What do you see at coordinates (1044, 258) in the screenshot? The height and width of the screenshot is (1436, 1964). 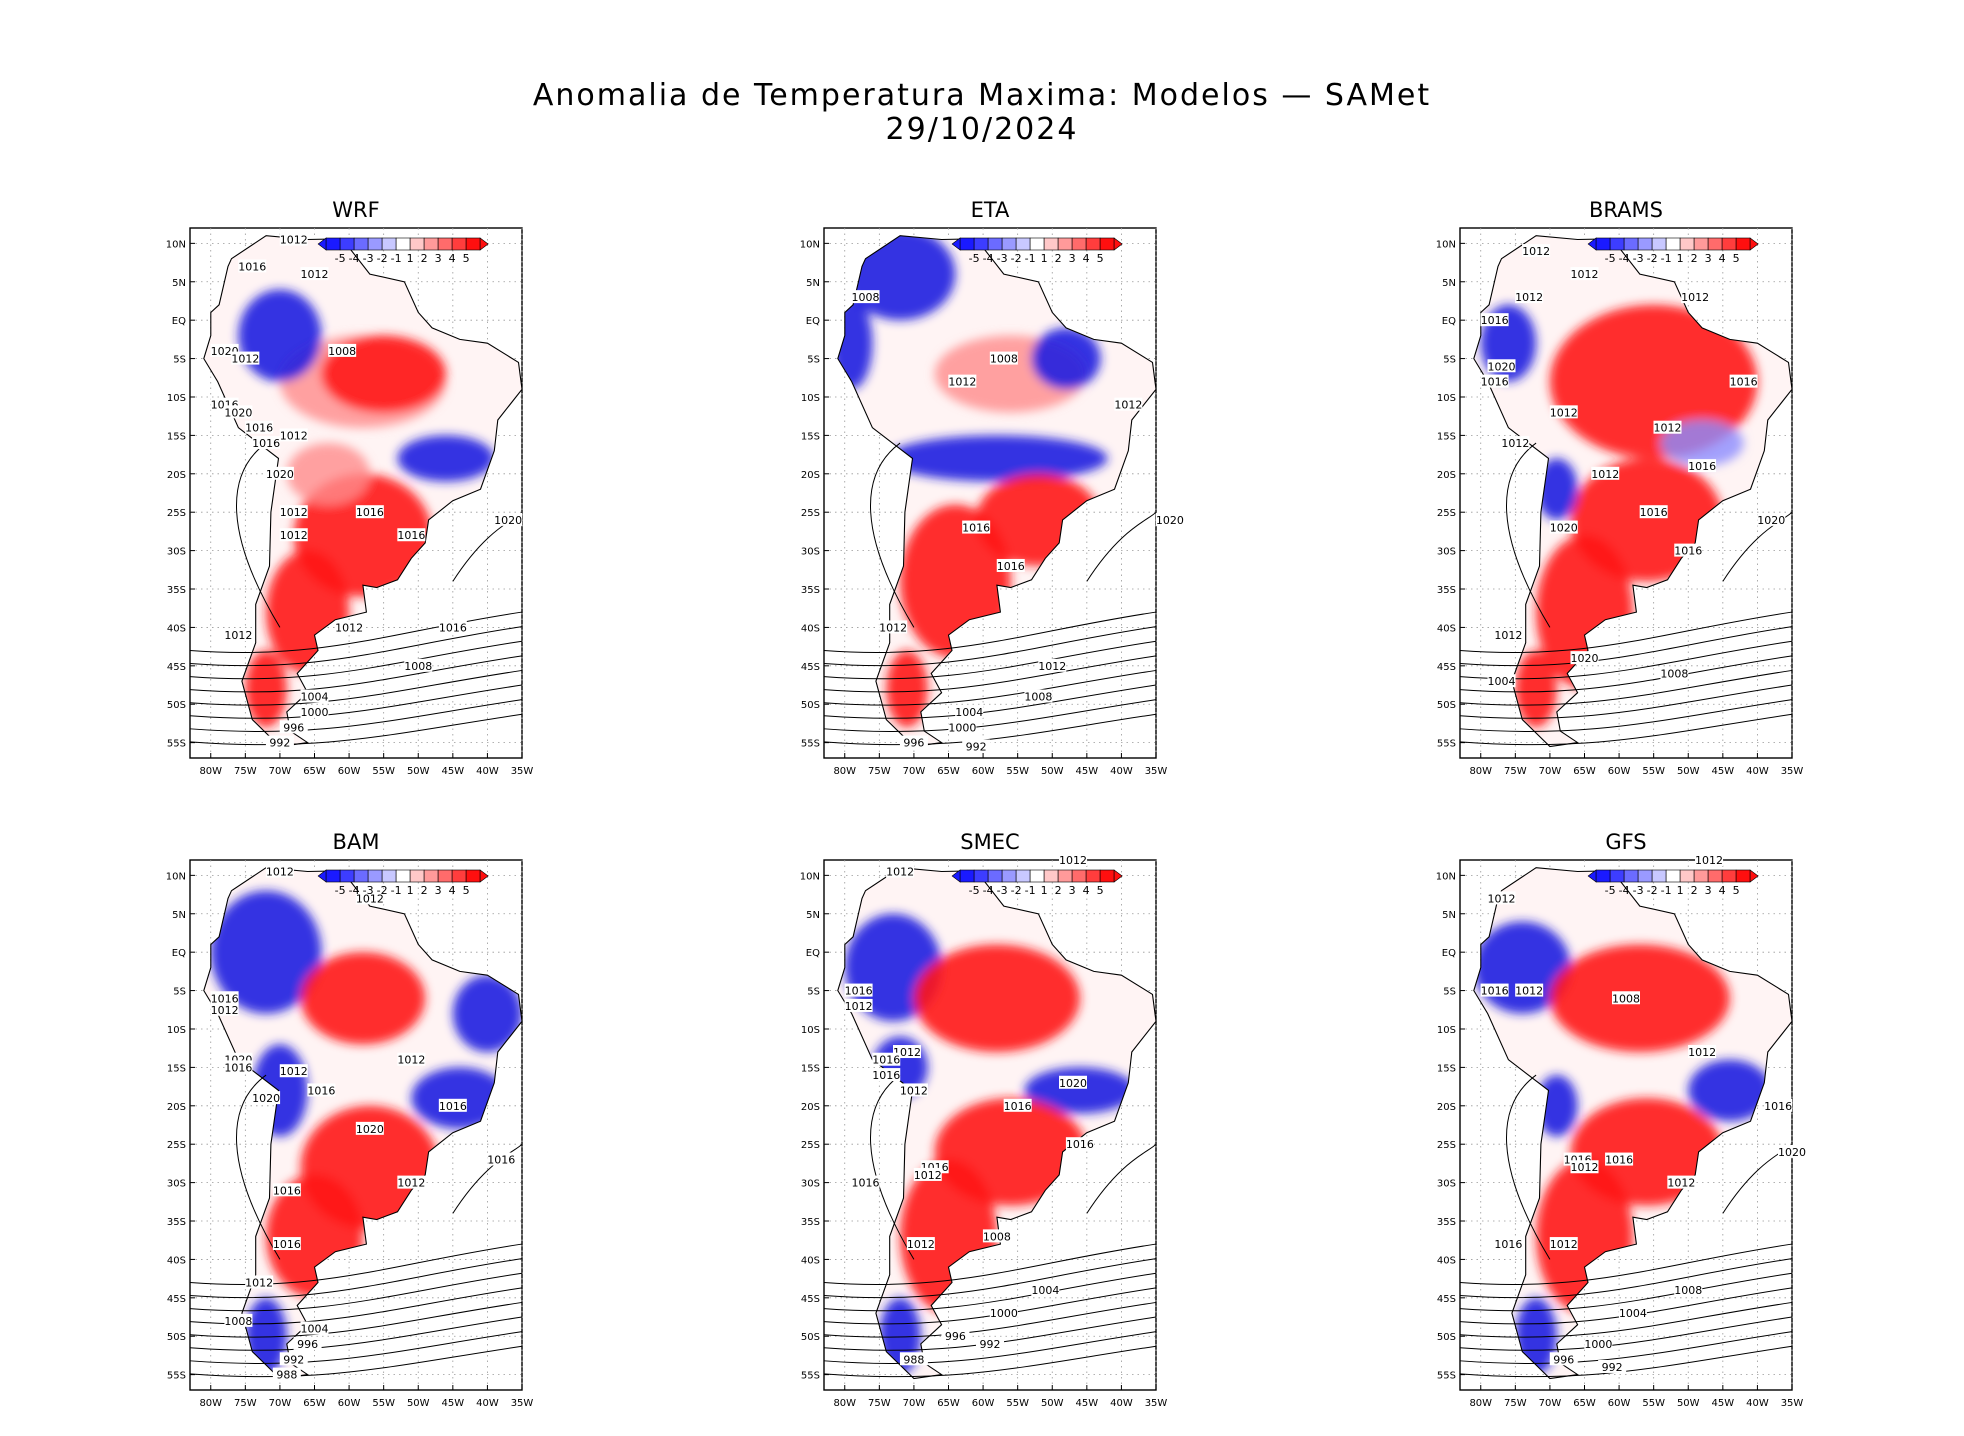 I see `svg-text: 1` at bounding box center [1044, 258].